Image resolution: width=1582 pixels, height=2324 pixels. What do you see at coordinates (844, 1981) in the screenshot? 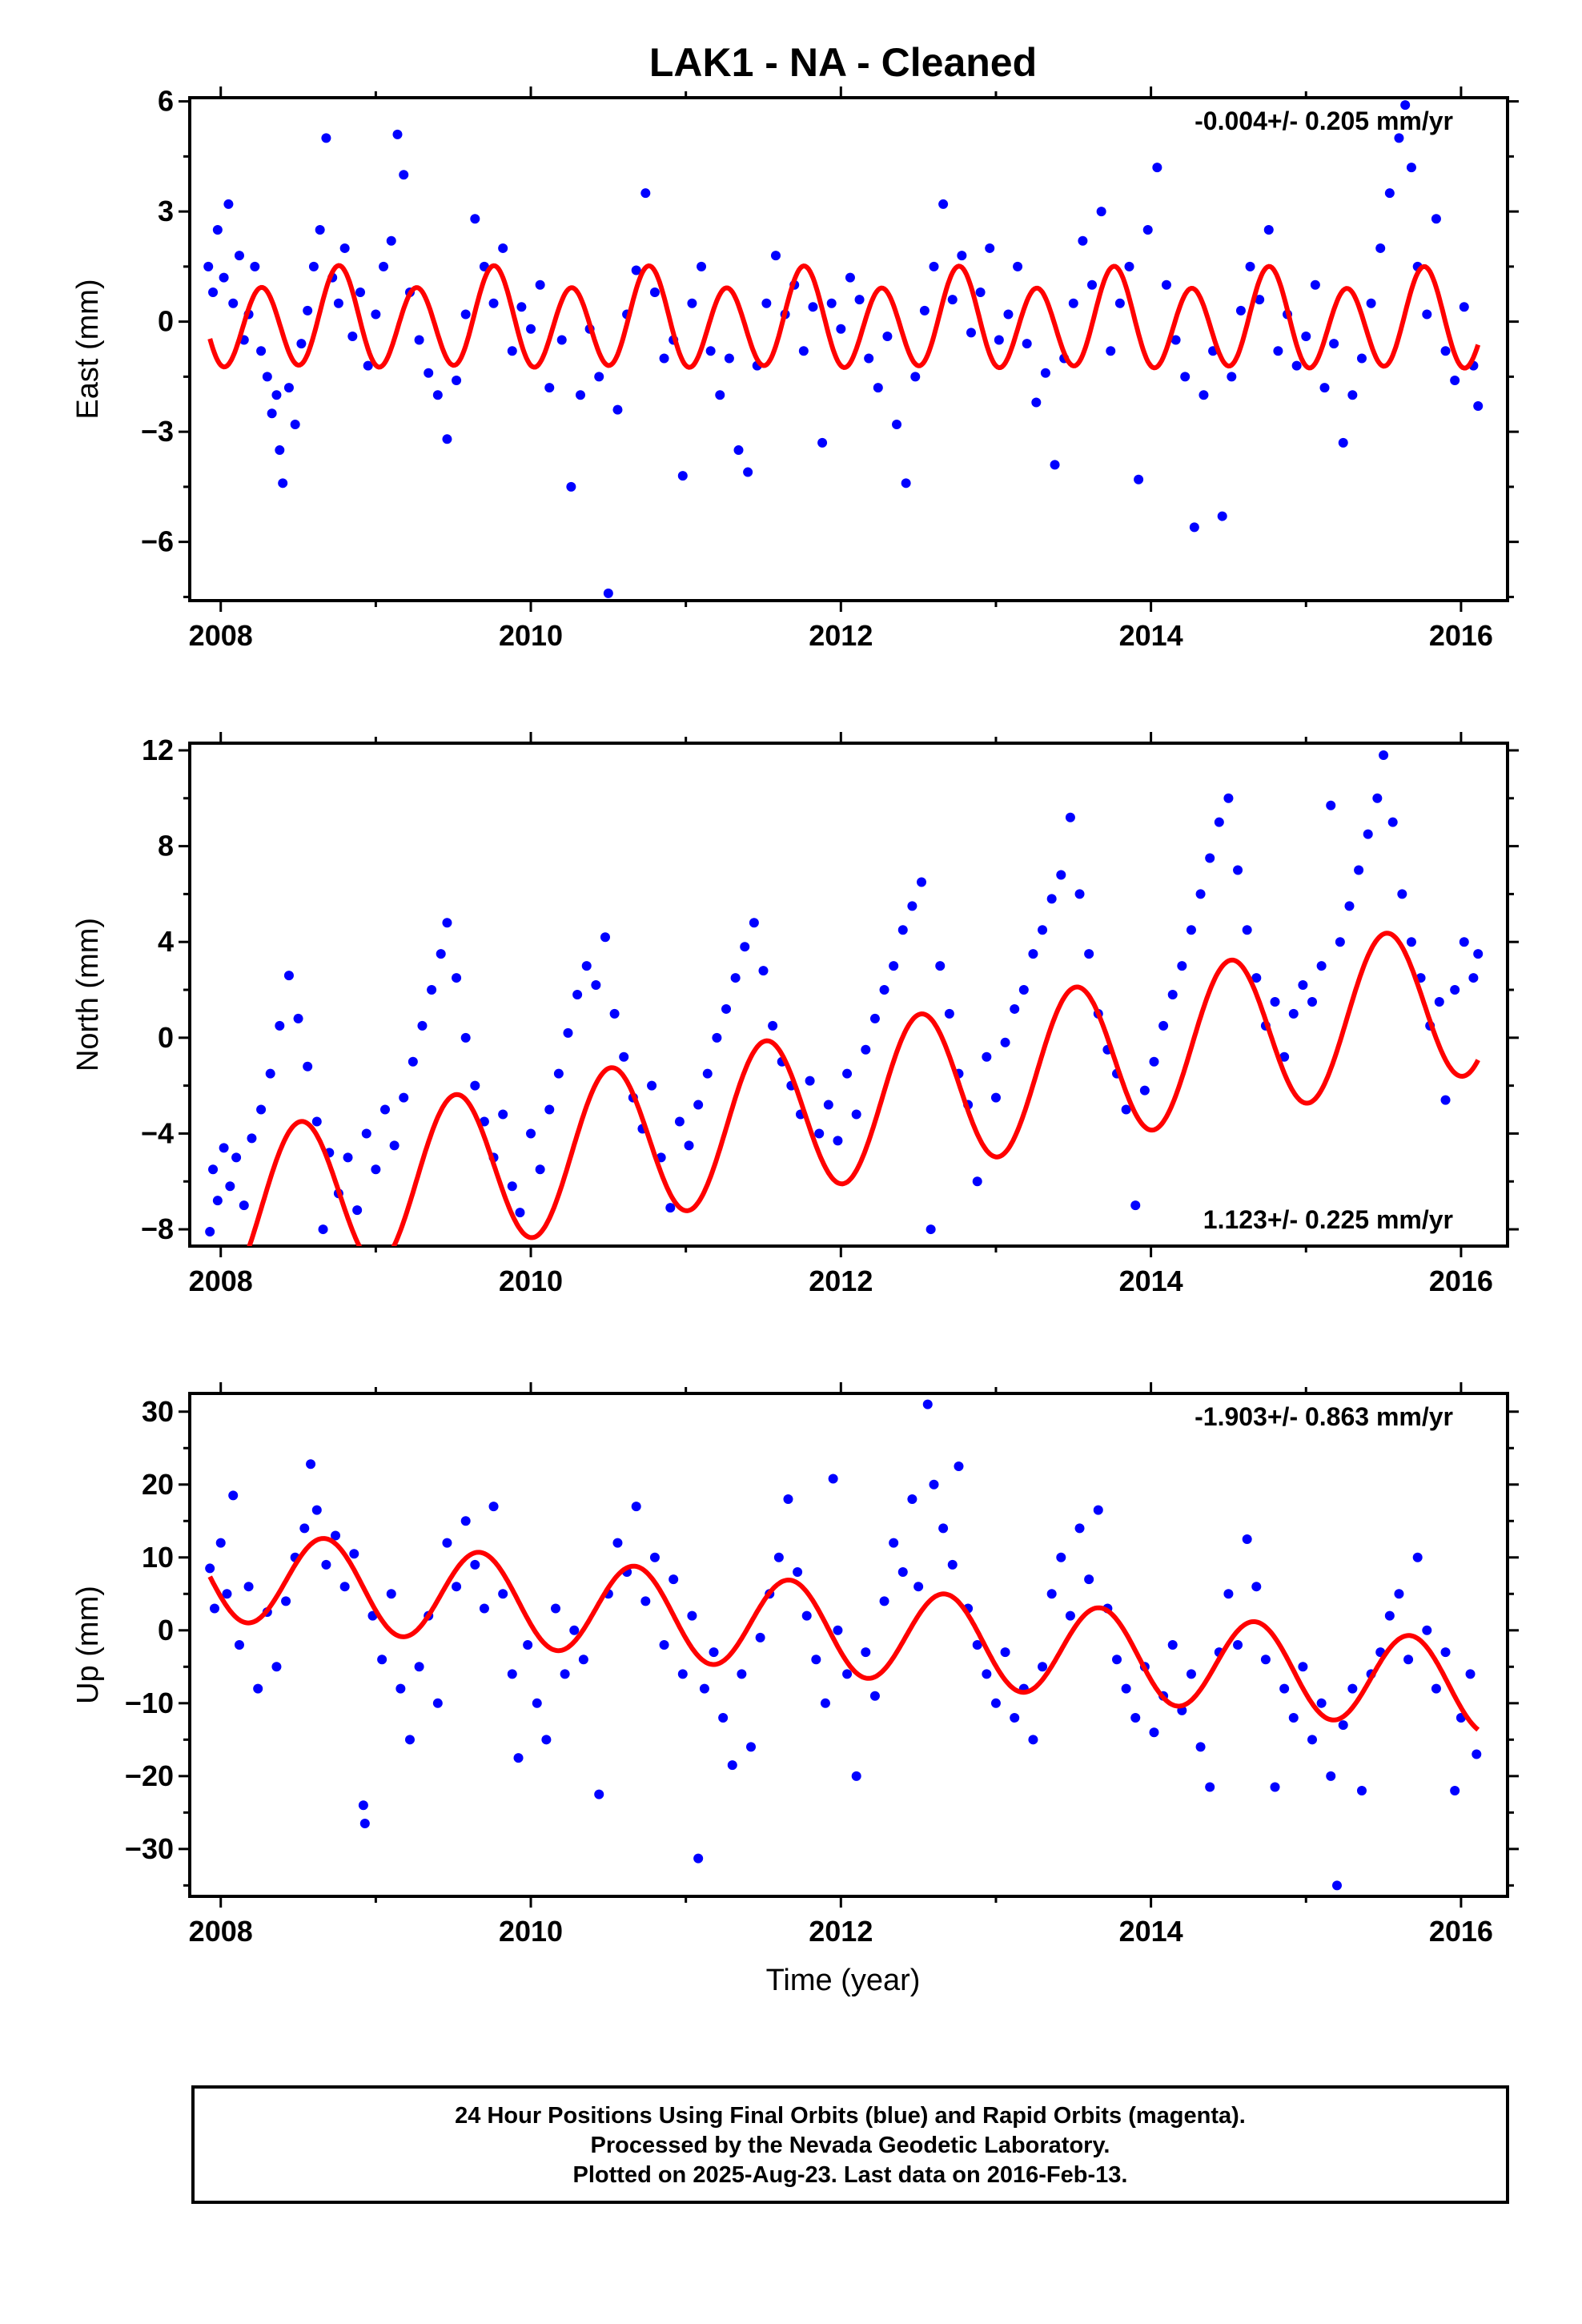
I see `x-axis-label: Time (year)` at bounding box center [844, 1981].